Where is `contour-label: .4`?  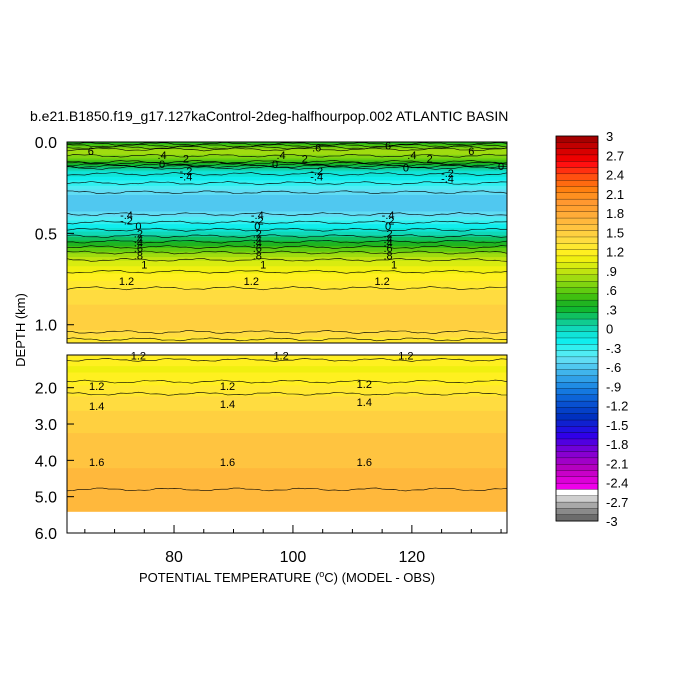
contour-label: .4 is located at coordinates (162, 156).